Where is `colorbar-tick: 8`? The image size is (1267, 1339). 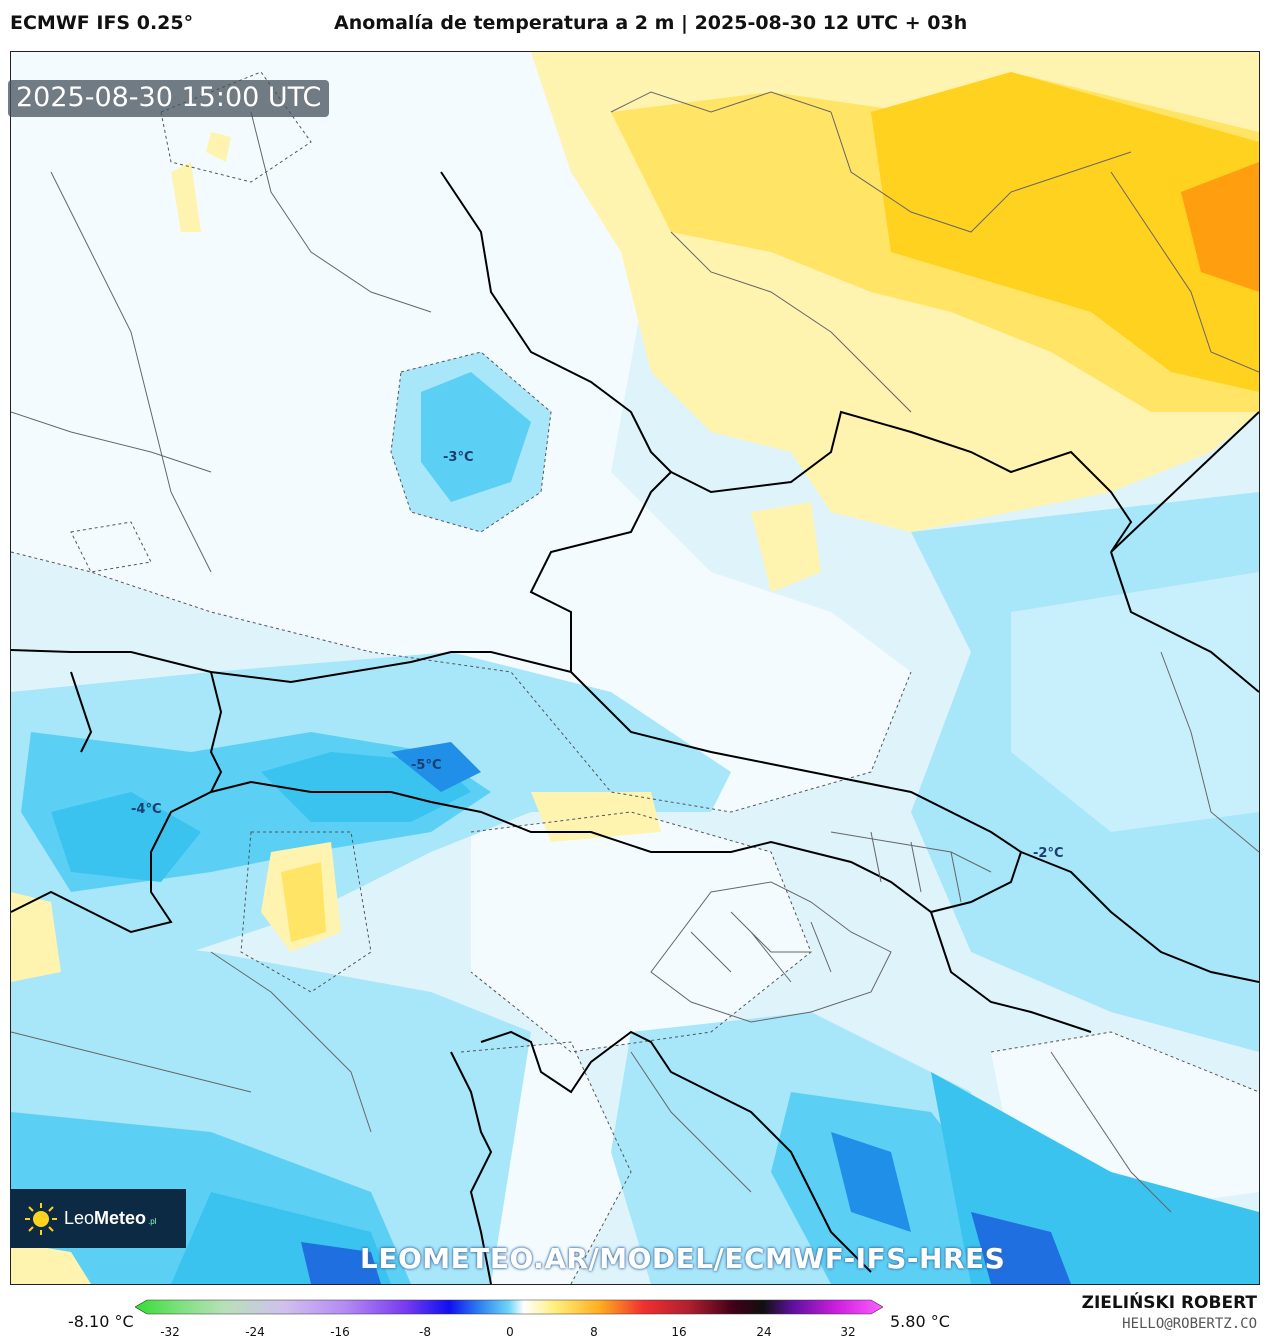 colorbar-tick: 8 is located at coordinates (594, 1332).